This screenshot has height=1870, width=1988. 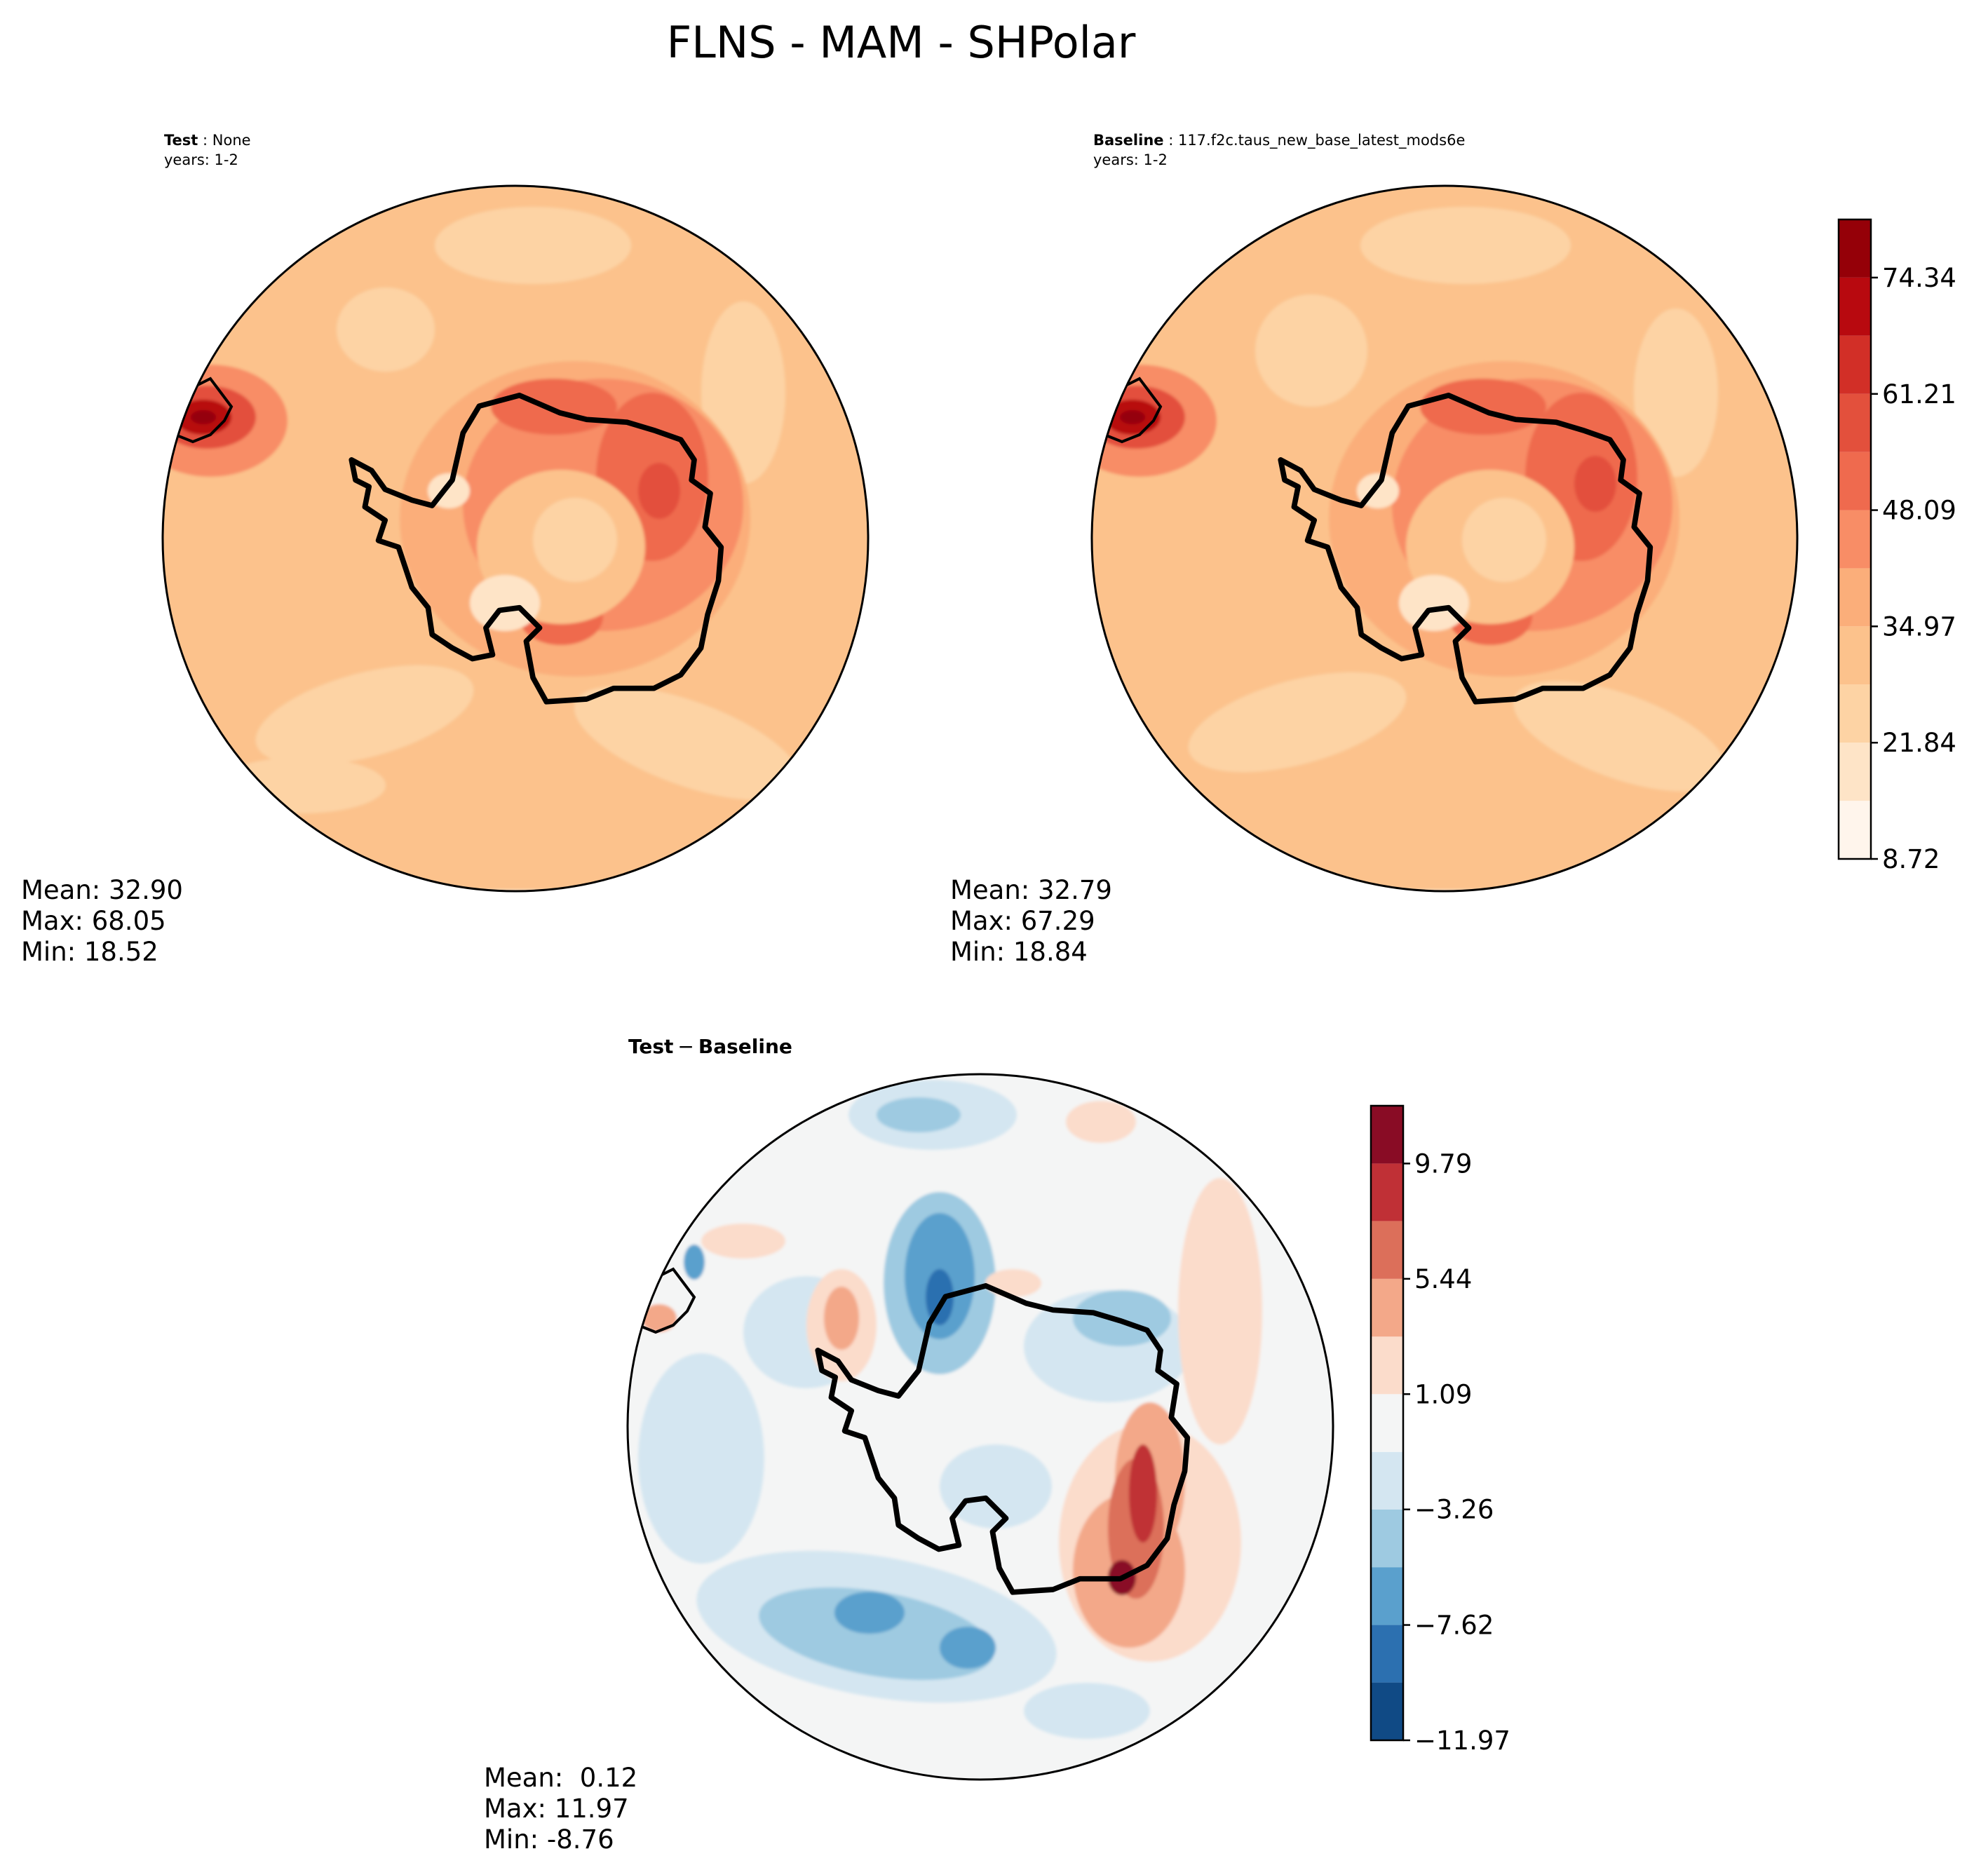 What do you see at coordinates (181, 141) in the screenshot?
I see `panel-test-label: Test` at bounding box center [181, 141].